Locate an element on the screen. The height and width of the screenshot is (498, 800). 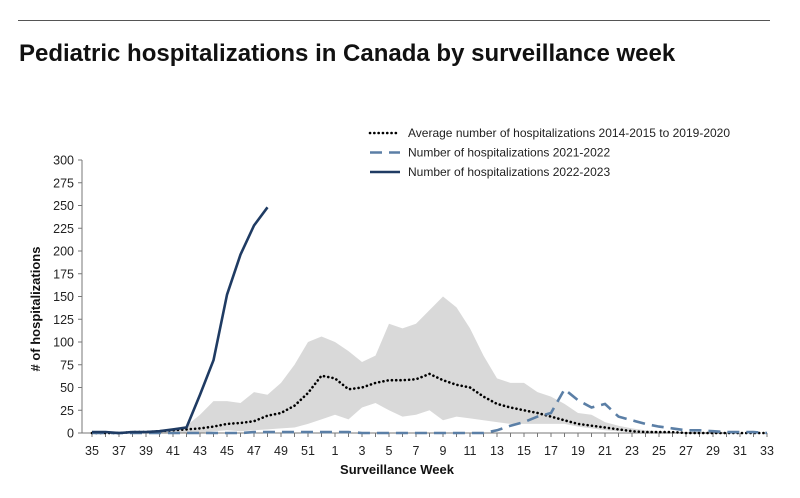
x-tick-label: 9 is located at coordinates (443, 451).